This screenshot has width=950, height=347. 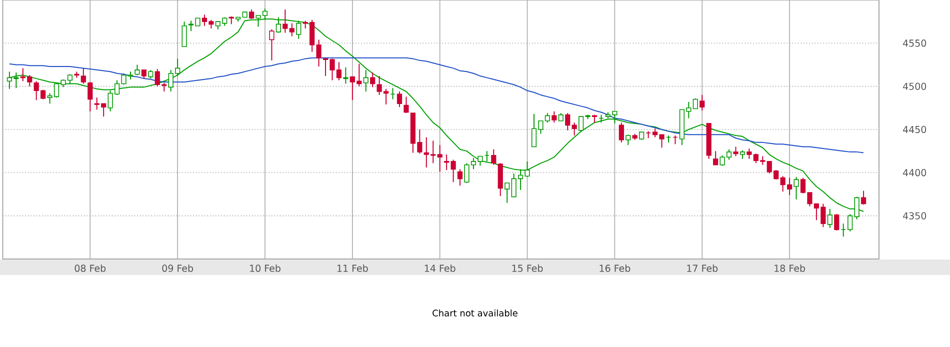 I want to click on y-tick-label: 4350, so click(x=914, y=216).